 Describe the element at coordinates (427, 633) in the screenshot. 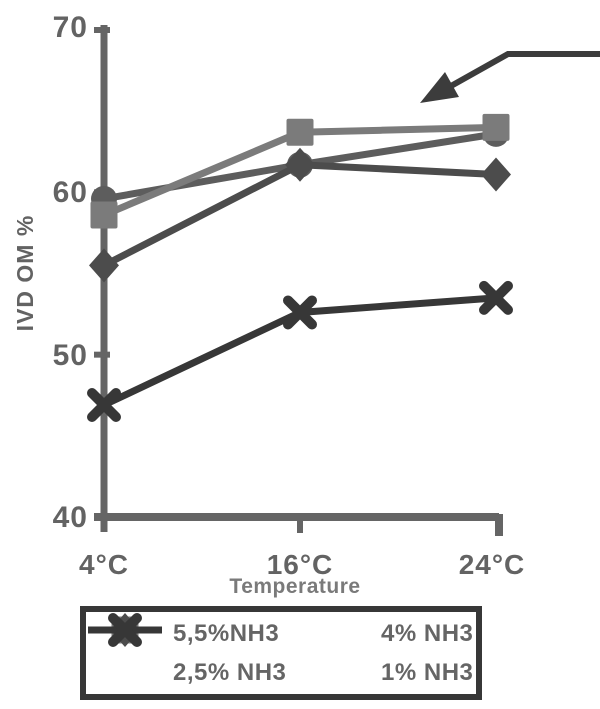

I see `legend-label: 4% NH3` at that location.